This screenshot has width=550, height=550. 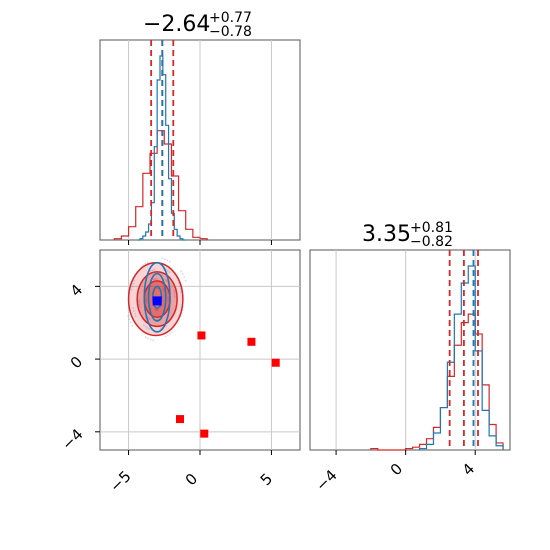 What do you see at coordinates (72, 439) in the screenshot?
I see `tick-label-y-joint-neg4: −4` at bounding box center [72, 439].